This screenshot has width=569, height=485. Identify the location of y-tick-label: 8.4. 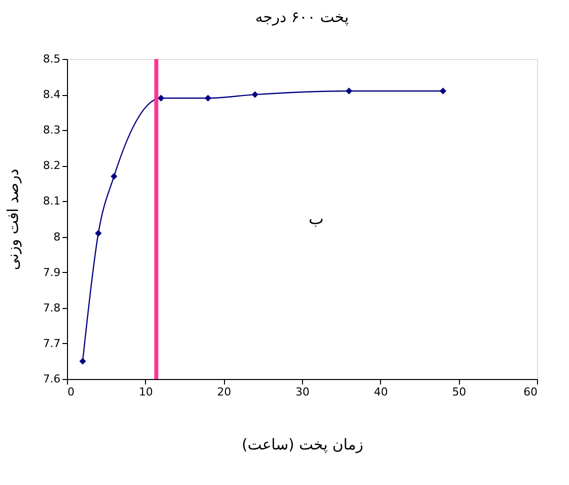
(51, 95).